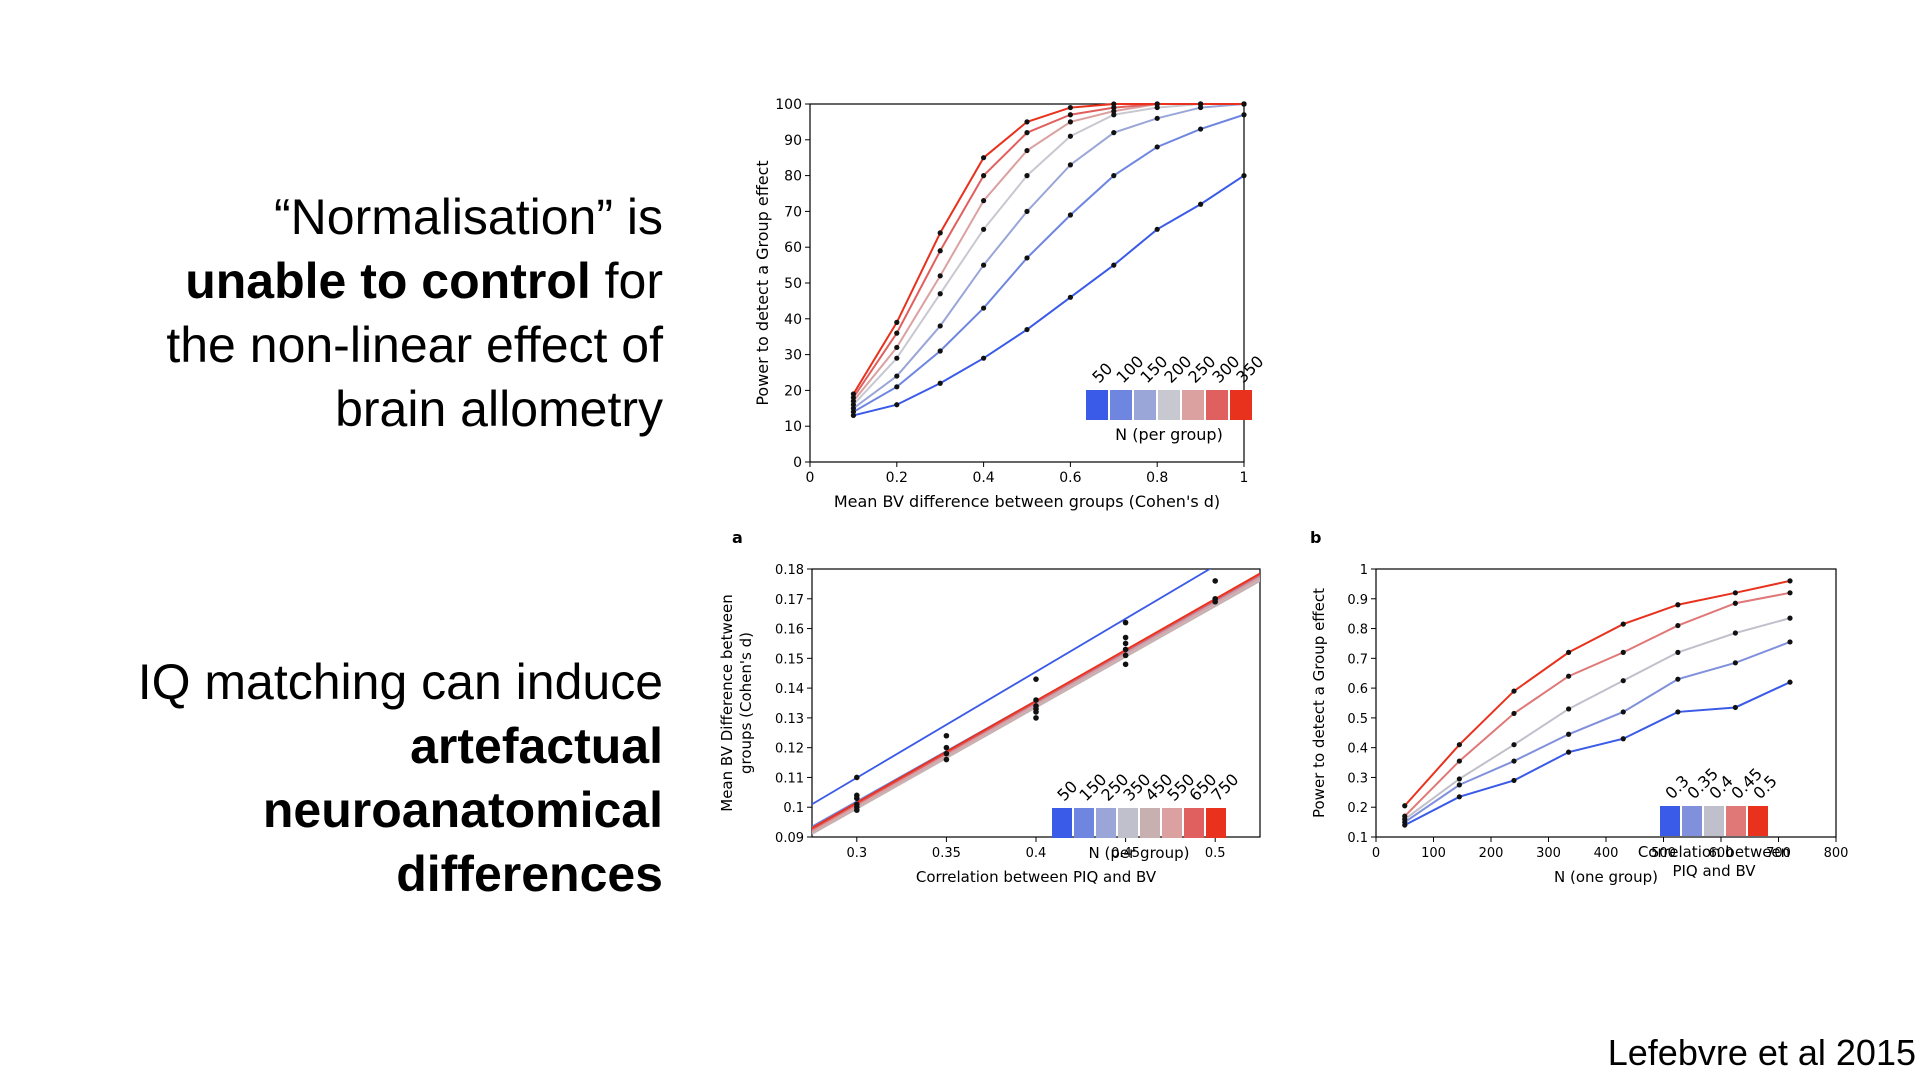 Image resolution: width=1920 pixels, height=1080 pixels. I want to click on statement-emphasis: differences, so click(529, 874).